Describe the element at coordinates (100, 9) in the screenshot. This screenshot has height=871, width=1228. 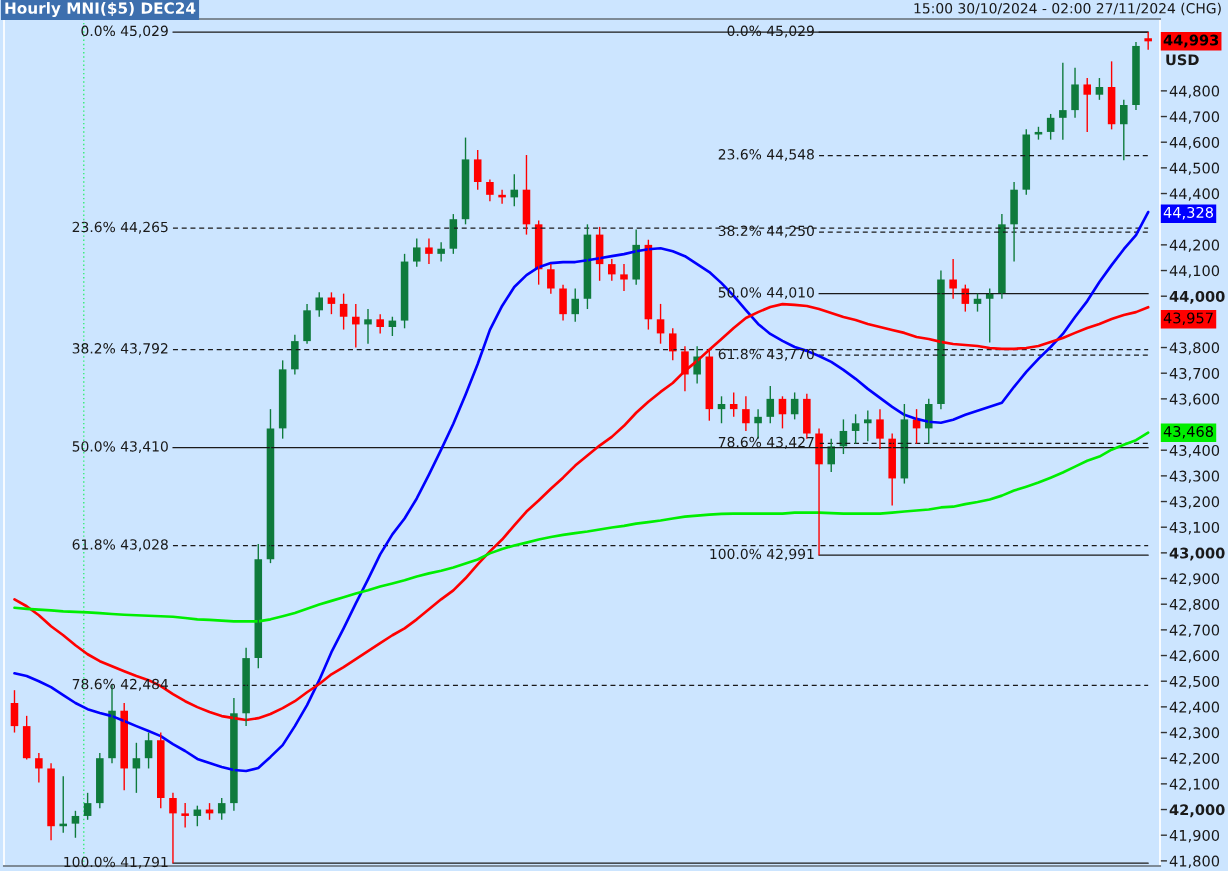
I see `chart-title: Hourly MNI($5) DEC24` at that location.